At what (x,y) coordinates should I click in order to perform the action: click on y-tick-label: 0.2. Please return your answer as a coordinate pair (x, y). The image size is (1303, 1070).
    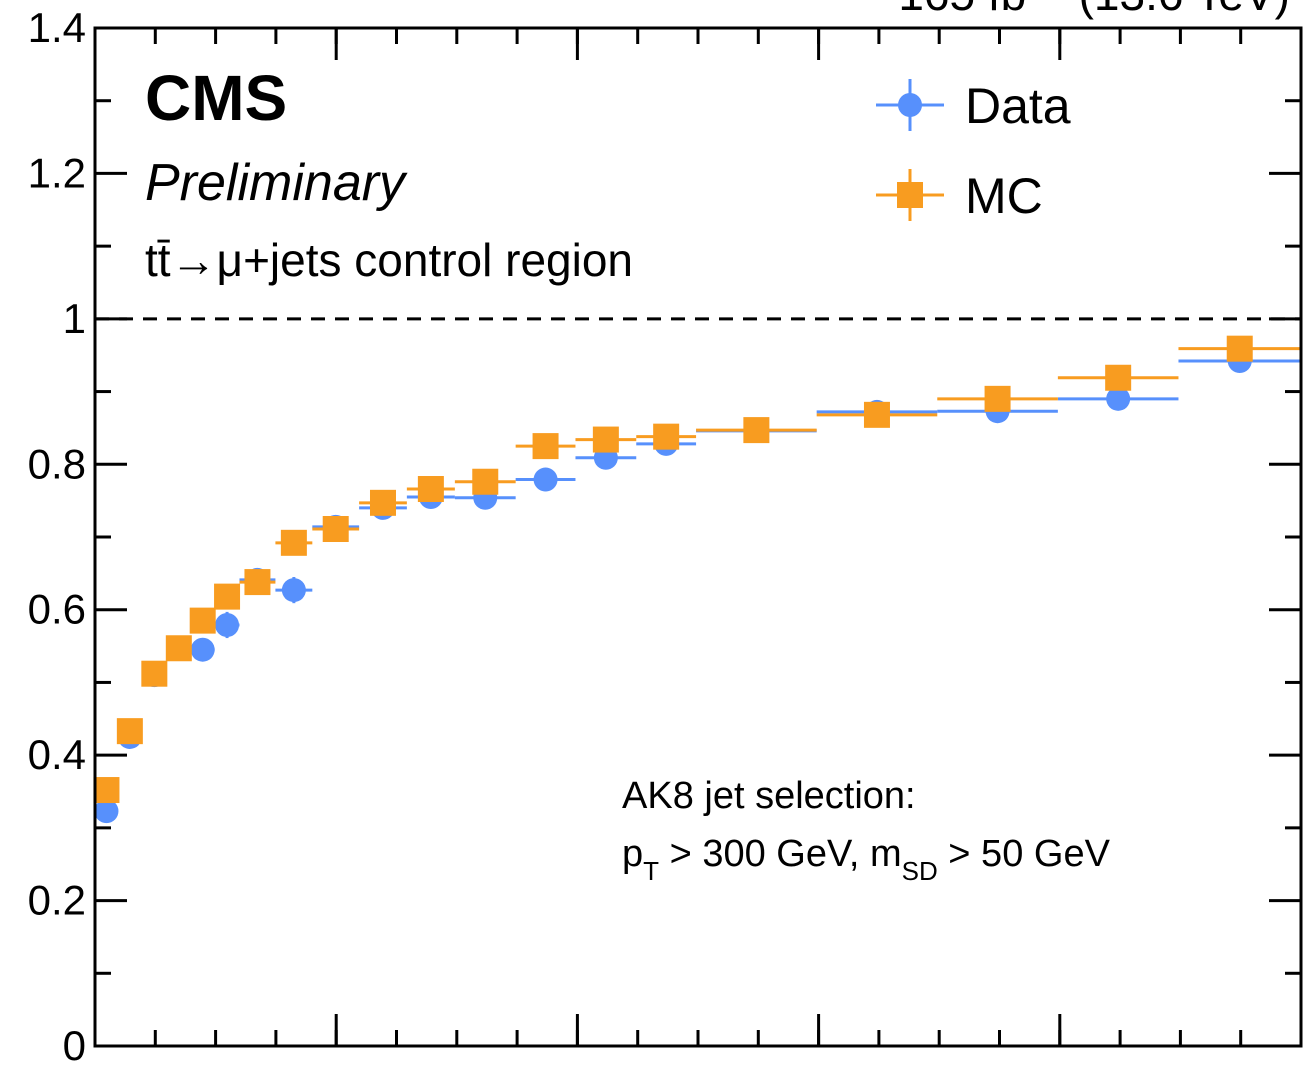
    Looking at the image, I should click on (57, 900).